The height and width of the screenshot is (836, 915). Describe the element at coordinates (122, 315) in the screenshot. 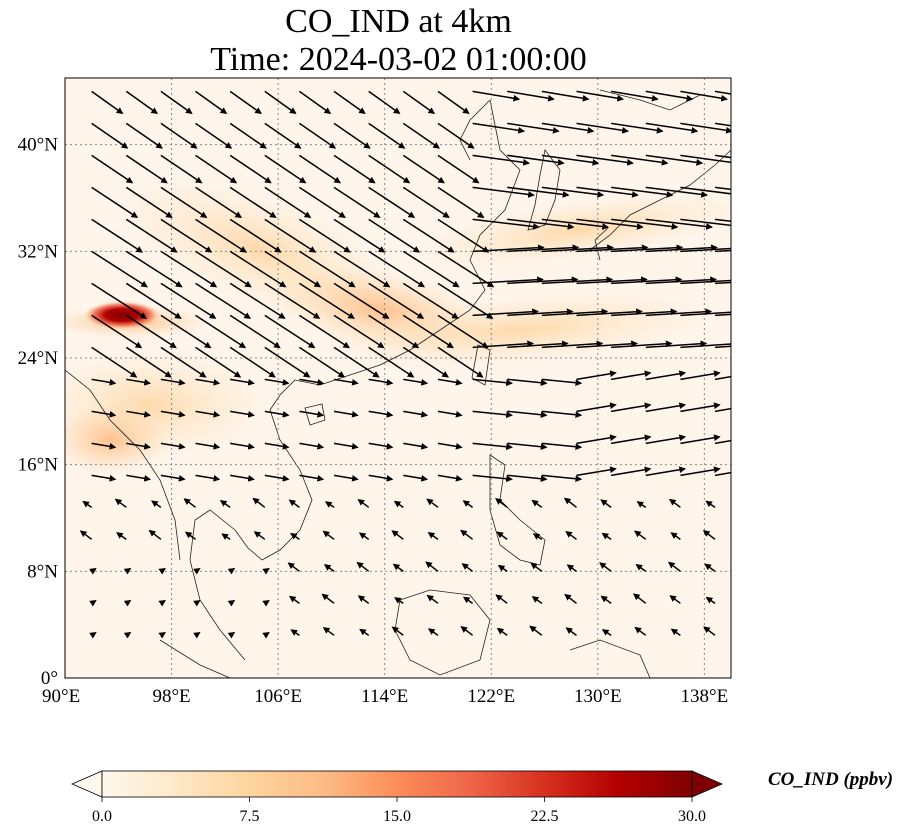

I see `plume-hotspot` at that location.